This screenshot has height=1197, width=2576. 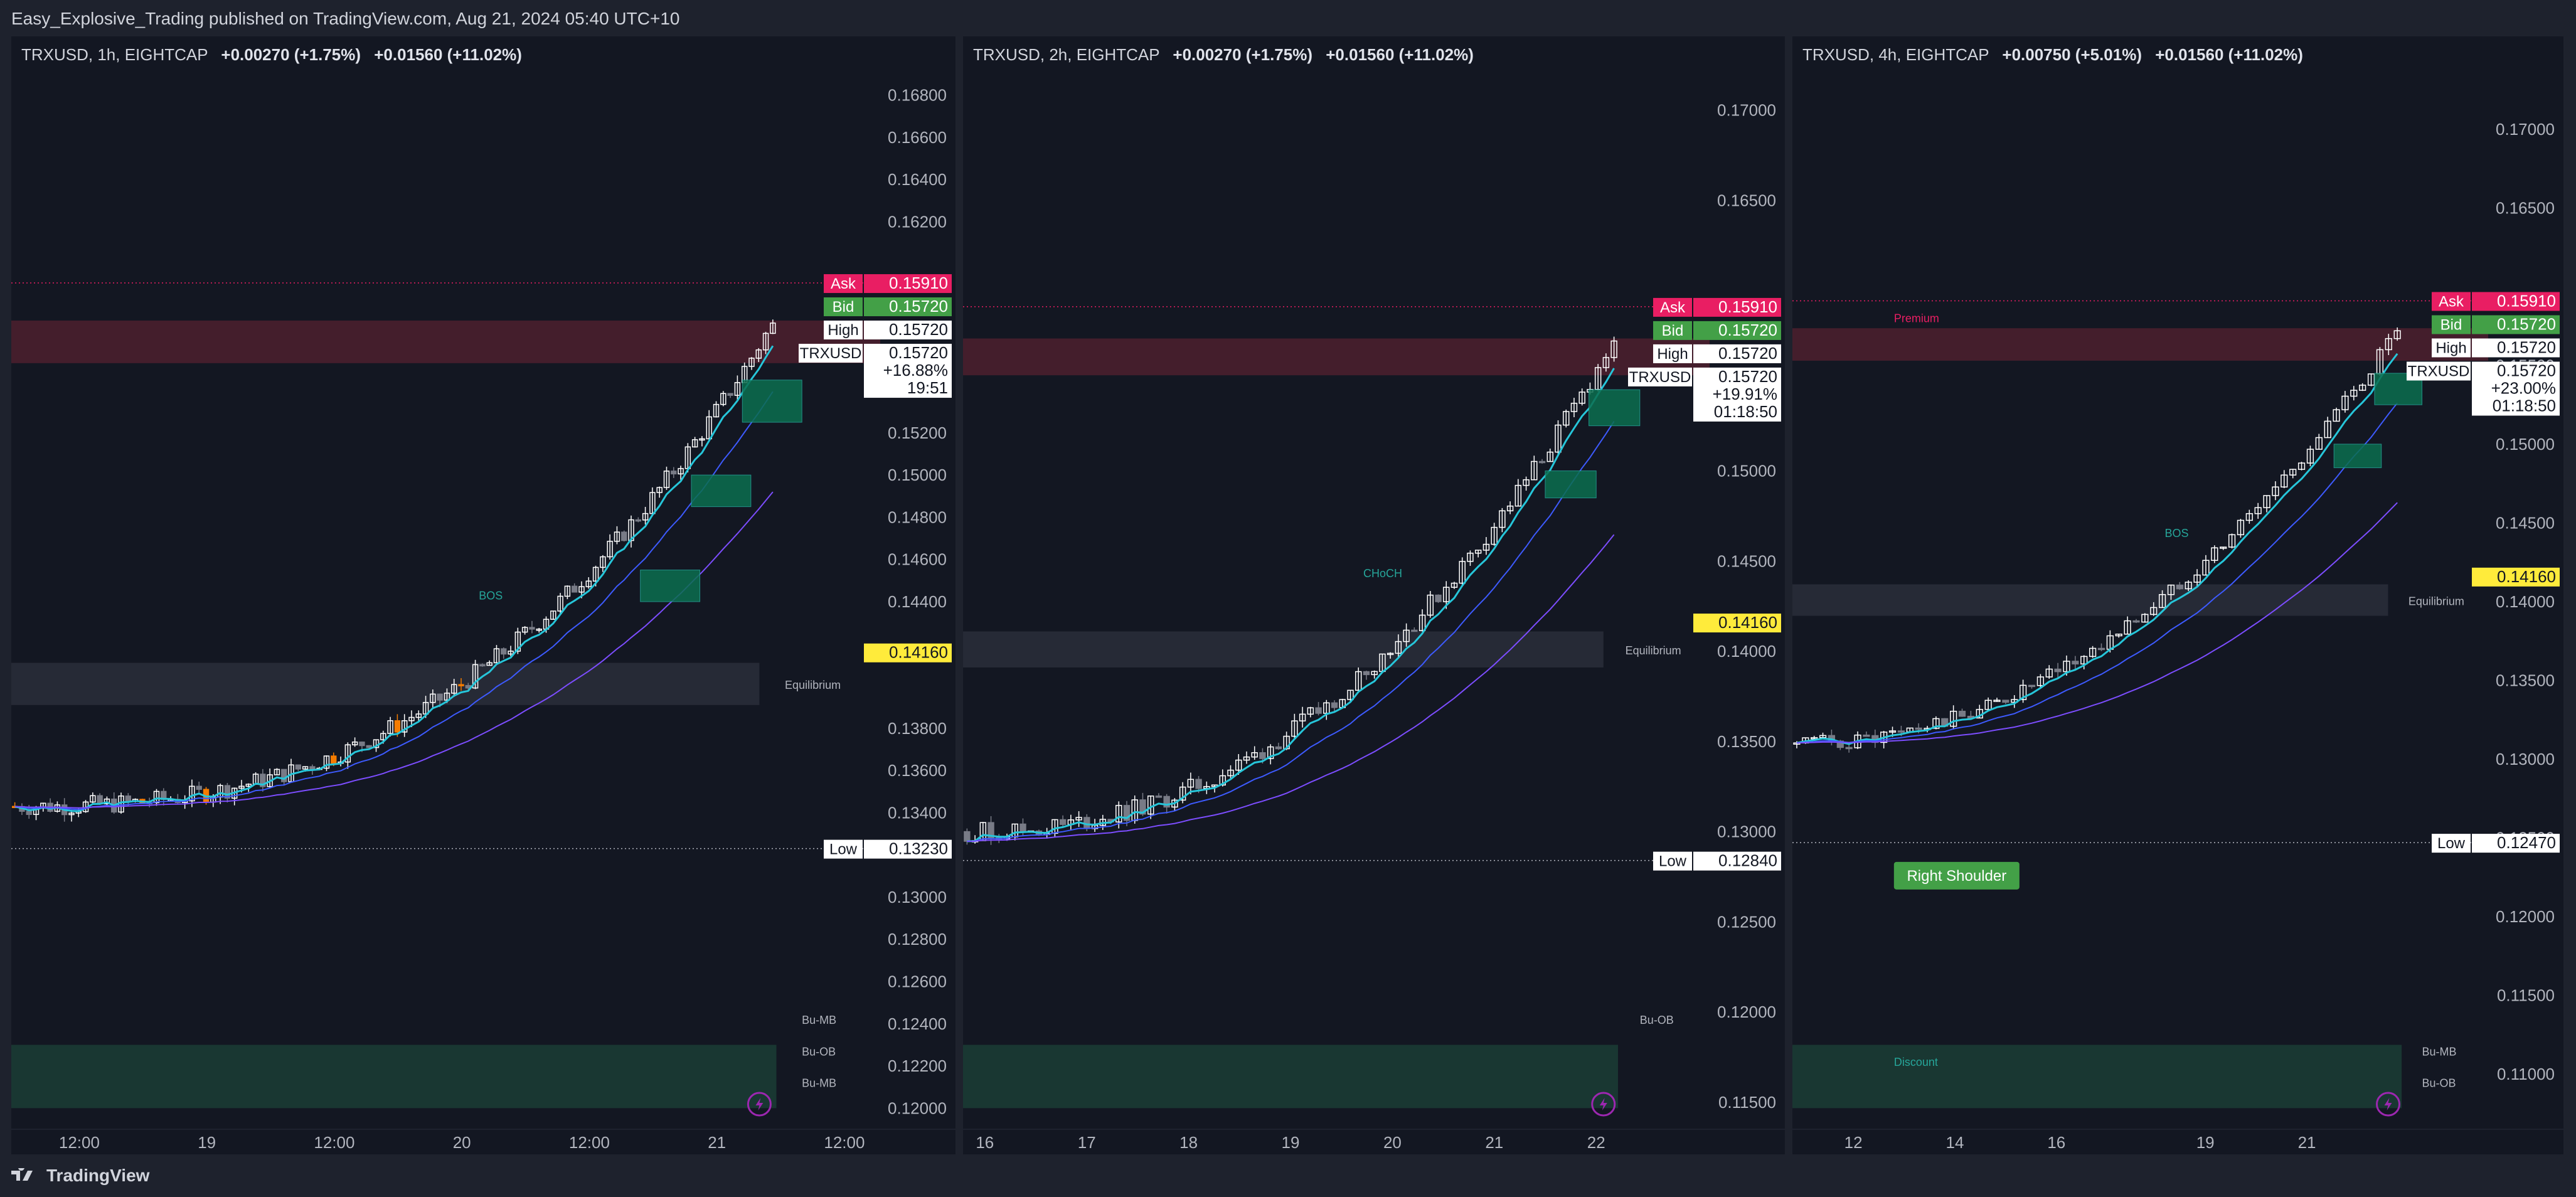 I want to click on ema-mid-line, so click(x=2097, y=573).